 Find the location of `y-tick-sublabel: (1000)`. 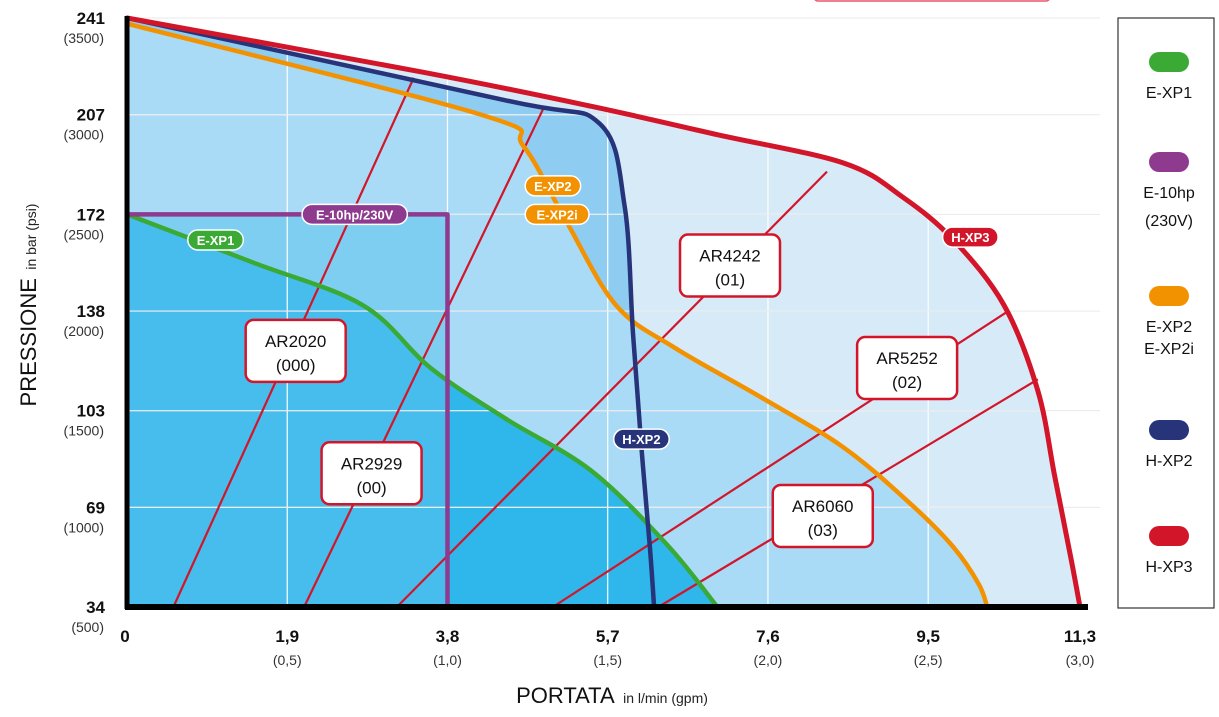

y-tick-sublabel: (1000) is located at coordinates (84, 527).